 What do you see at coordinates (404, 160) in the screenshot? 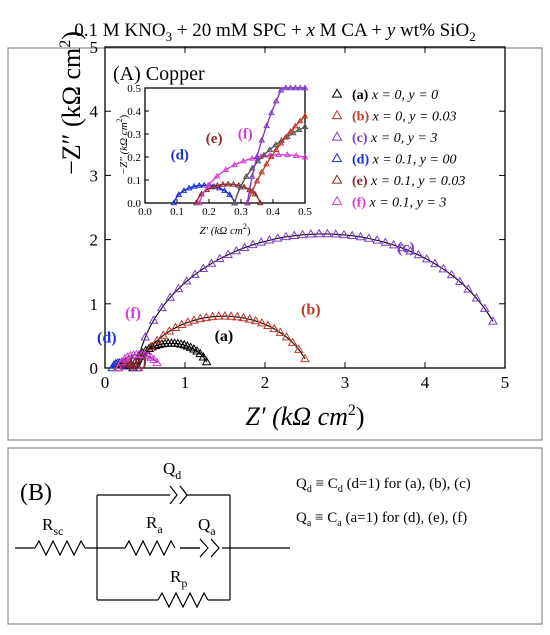
I see `legend-entry: (d) x = 0.1, y = 00` at bounding box center [404, 160].